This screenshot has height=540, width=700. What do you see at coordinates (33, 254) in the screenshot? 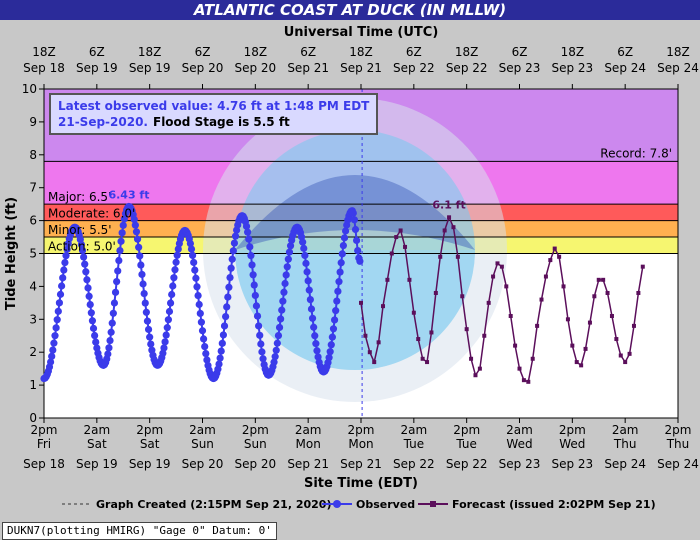
I see `y-tick-label: 5` at bounding box center [33, 254].